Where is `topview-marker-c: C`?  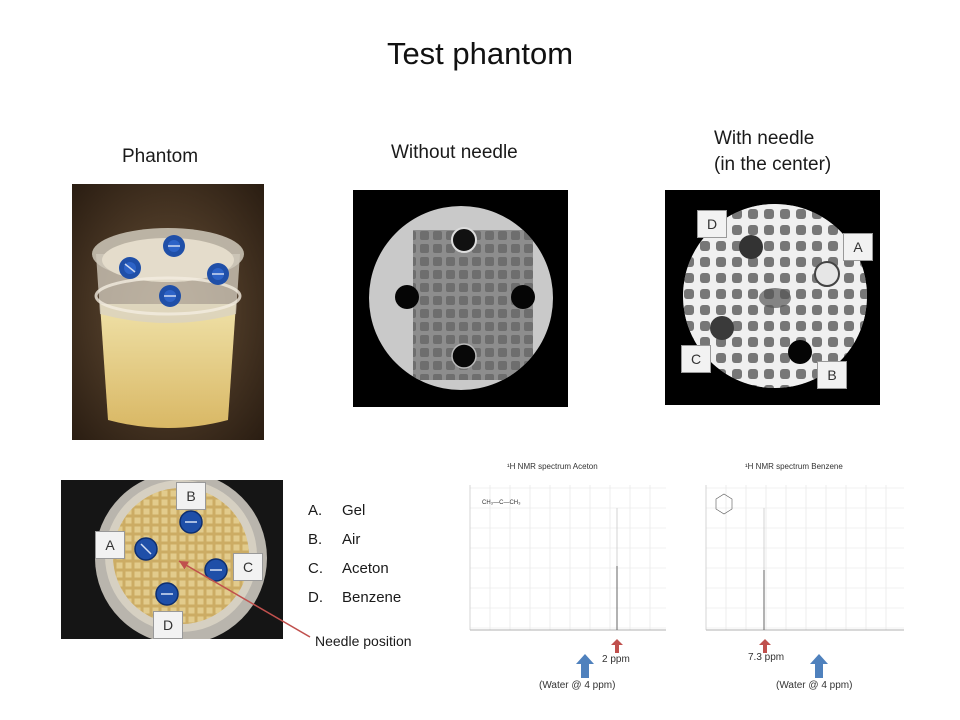
topview-marker-c: C is located at coordinates (248, 567).